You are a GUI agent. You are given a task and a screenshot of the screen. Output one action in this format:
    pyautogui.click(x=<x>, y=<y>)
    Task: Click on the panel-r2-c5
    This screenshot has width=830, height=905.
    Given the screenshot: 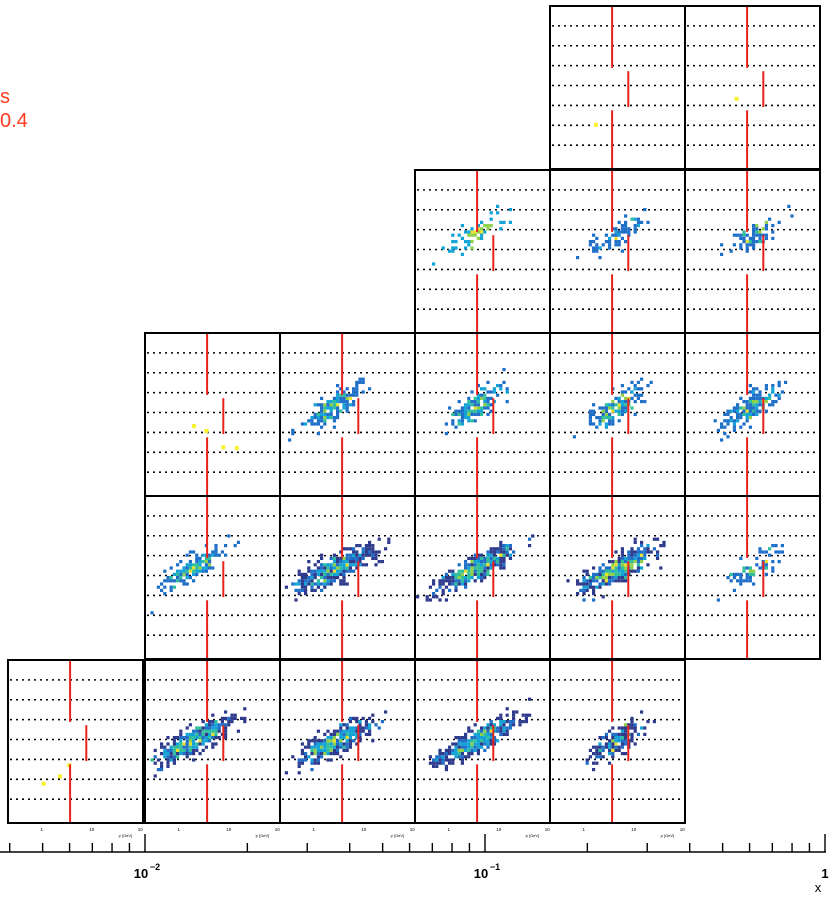 What is the action you would take?
    pyautogui.click(x=752, y=414)
    